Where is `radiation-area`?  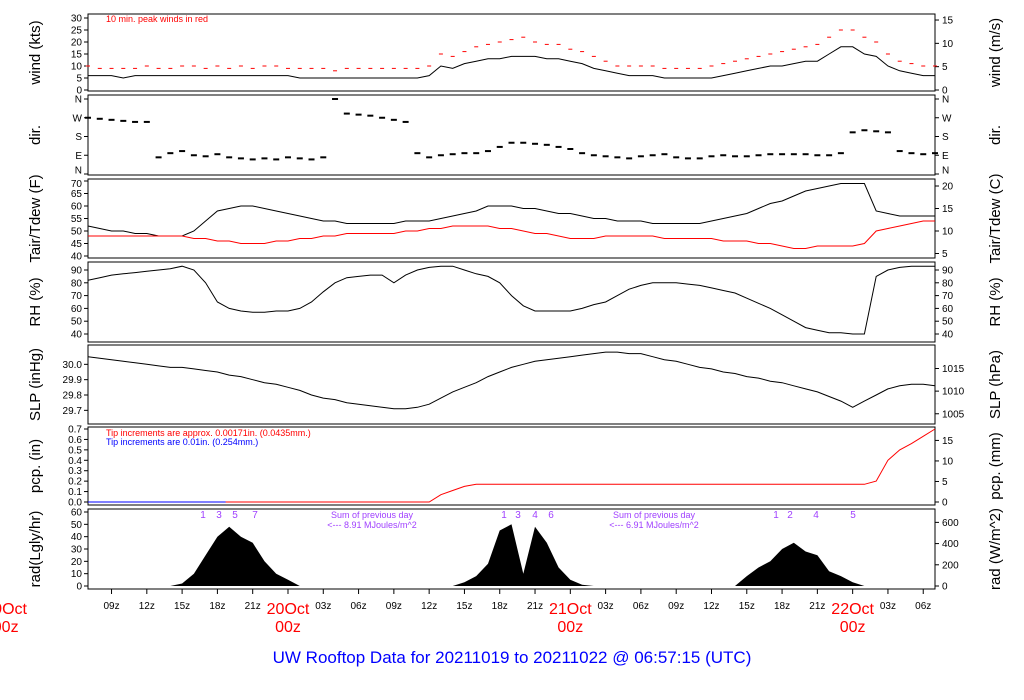 radiation-area is located at coordinates (511, 555).